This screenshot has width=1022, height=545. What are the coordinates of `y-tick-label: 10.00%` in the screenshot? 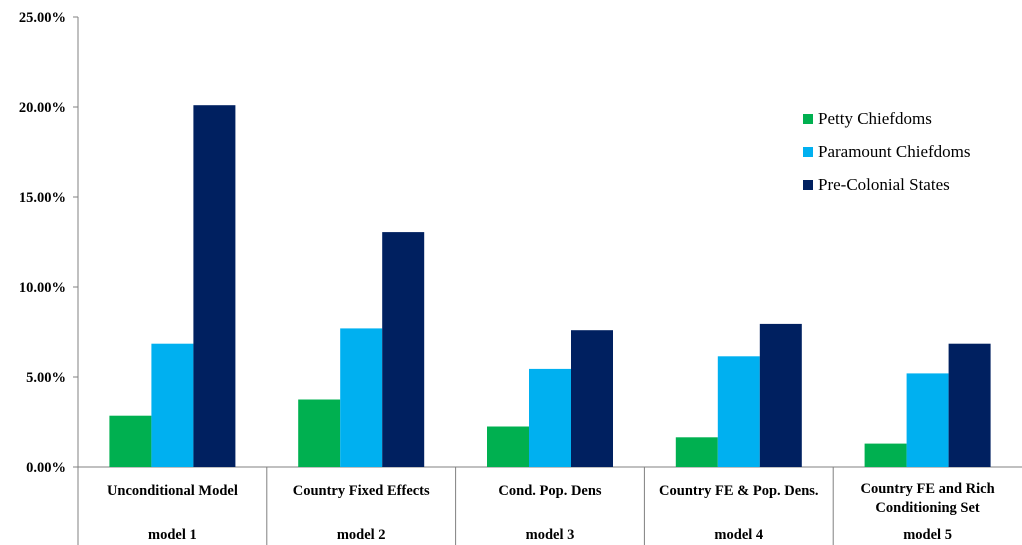 It's located at (42, 288).